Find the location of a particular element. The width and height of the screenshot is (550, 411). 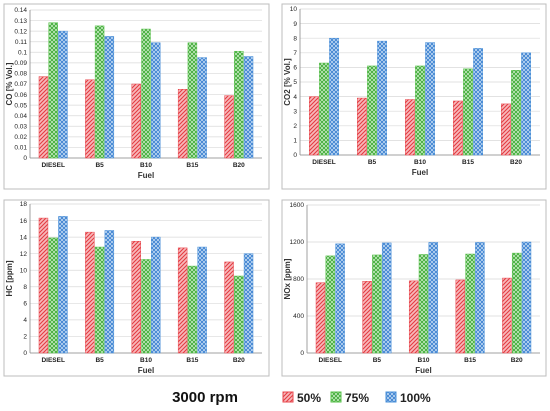

co-y-tick-label: 0.07 is located at coordinates (20, 84).